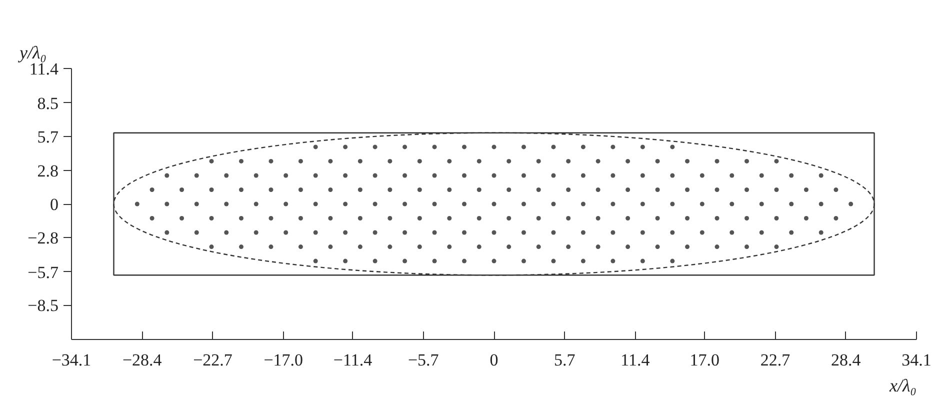 This screenshot has height=406, width=937. What do you see at coordinates (213, 360) in the screenshot?
I see `x-tick-label: −22.7` at bounding box center [213, 360].